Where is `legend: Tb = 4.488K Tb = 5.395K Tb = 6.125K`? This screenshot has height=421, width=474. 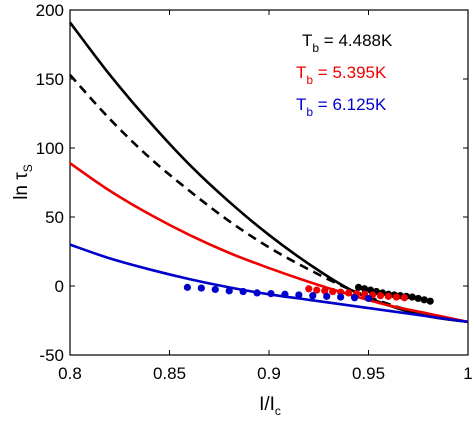 legend: Tb = 4.488K Tb = 5.395K Tb = 6.125K is located at coordinates (344, 75).